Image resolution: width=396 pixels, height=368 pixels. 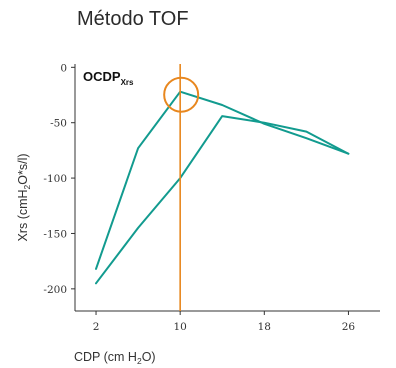 What do you see at coordinates (55, 290) in the screenshot?
I see `y-tick-label: -200` at bounding box center [55, 290].